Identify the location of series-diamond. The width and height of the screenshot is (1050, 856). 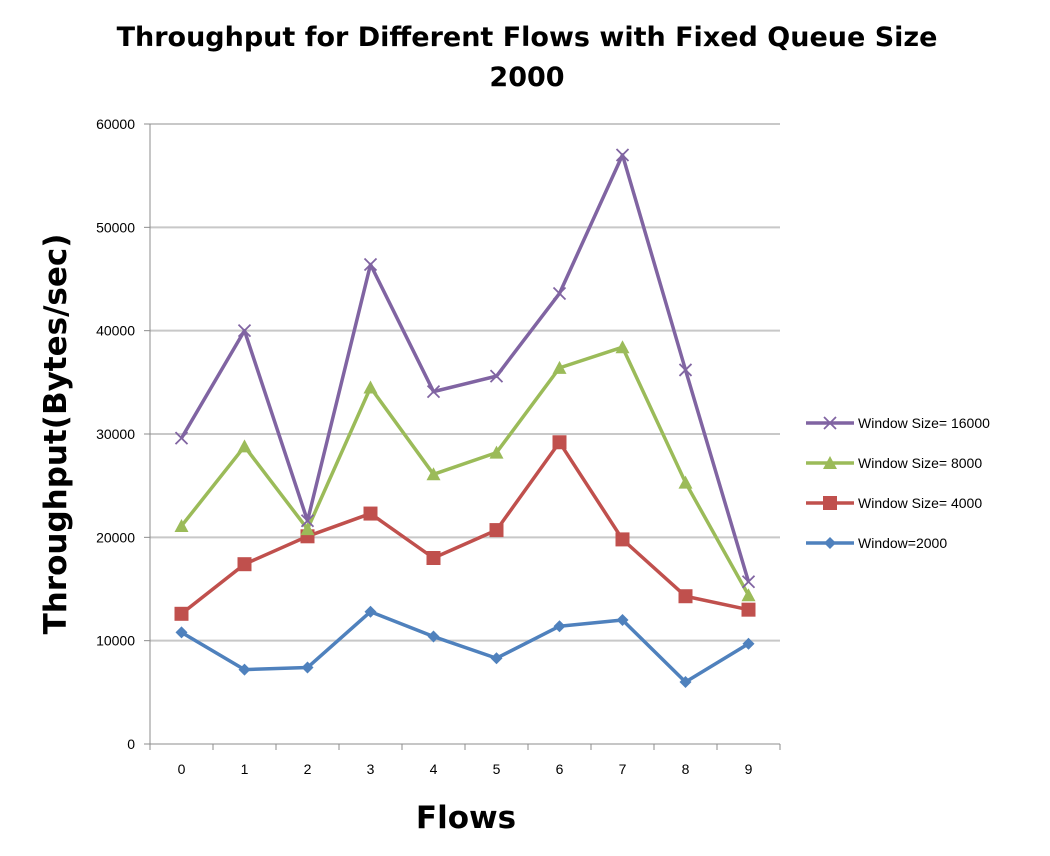
(465, 646).